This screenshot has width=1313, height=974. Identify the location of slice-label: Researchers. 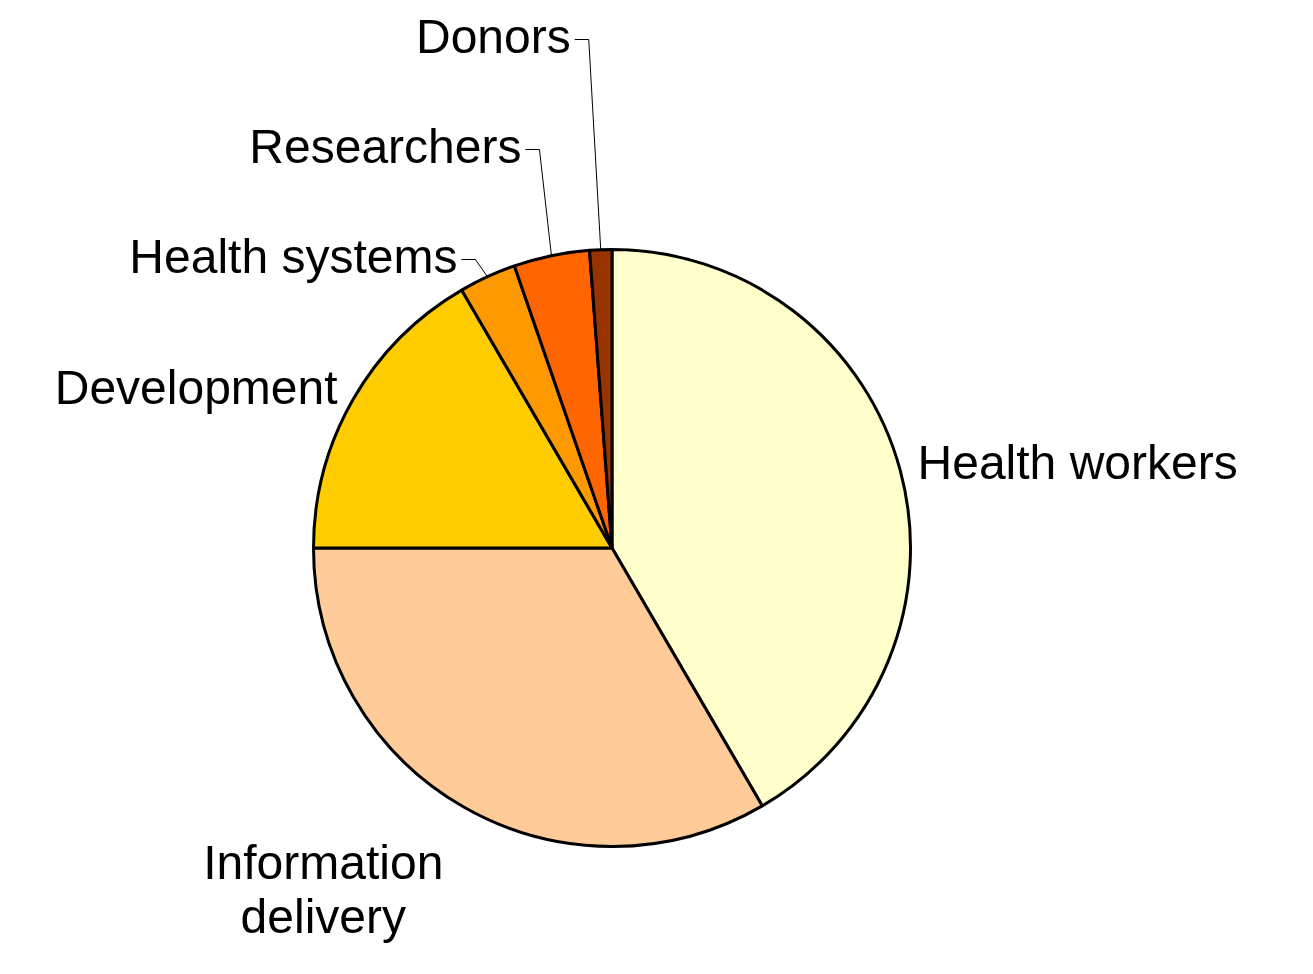
(385, 146).